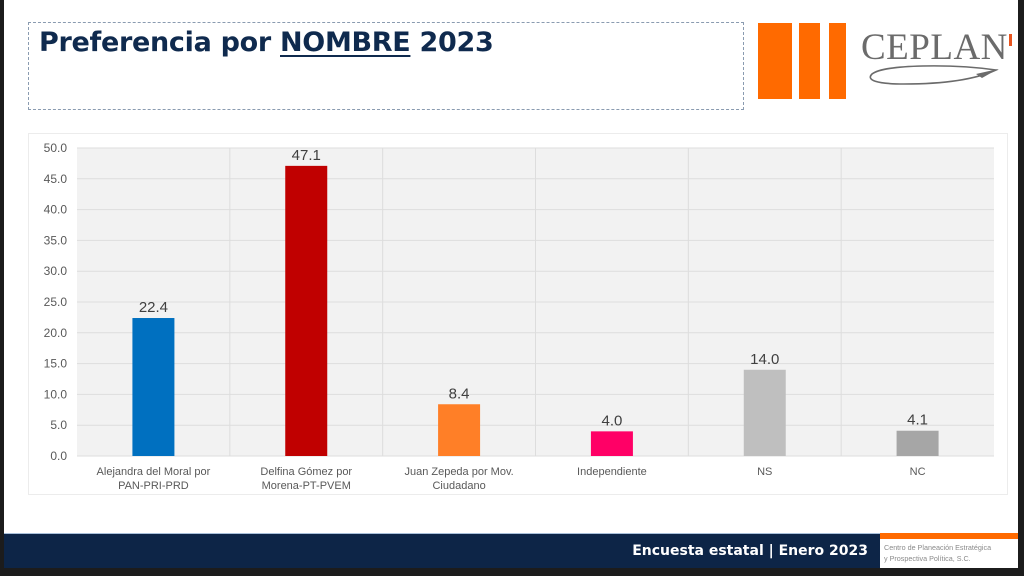 This screenshot has width=1024, height=576. What do you see at coordinates (938, 547) in the screenshot?
I see `footer-org-line1: Centro de Planeación Estratégica` at bounding box center [938, 547].